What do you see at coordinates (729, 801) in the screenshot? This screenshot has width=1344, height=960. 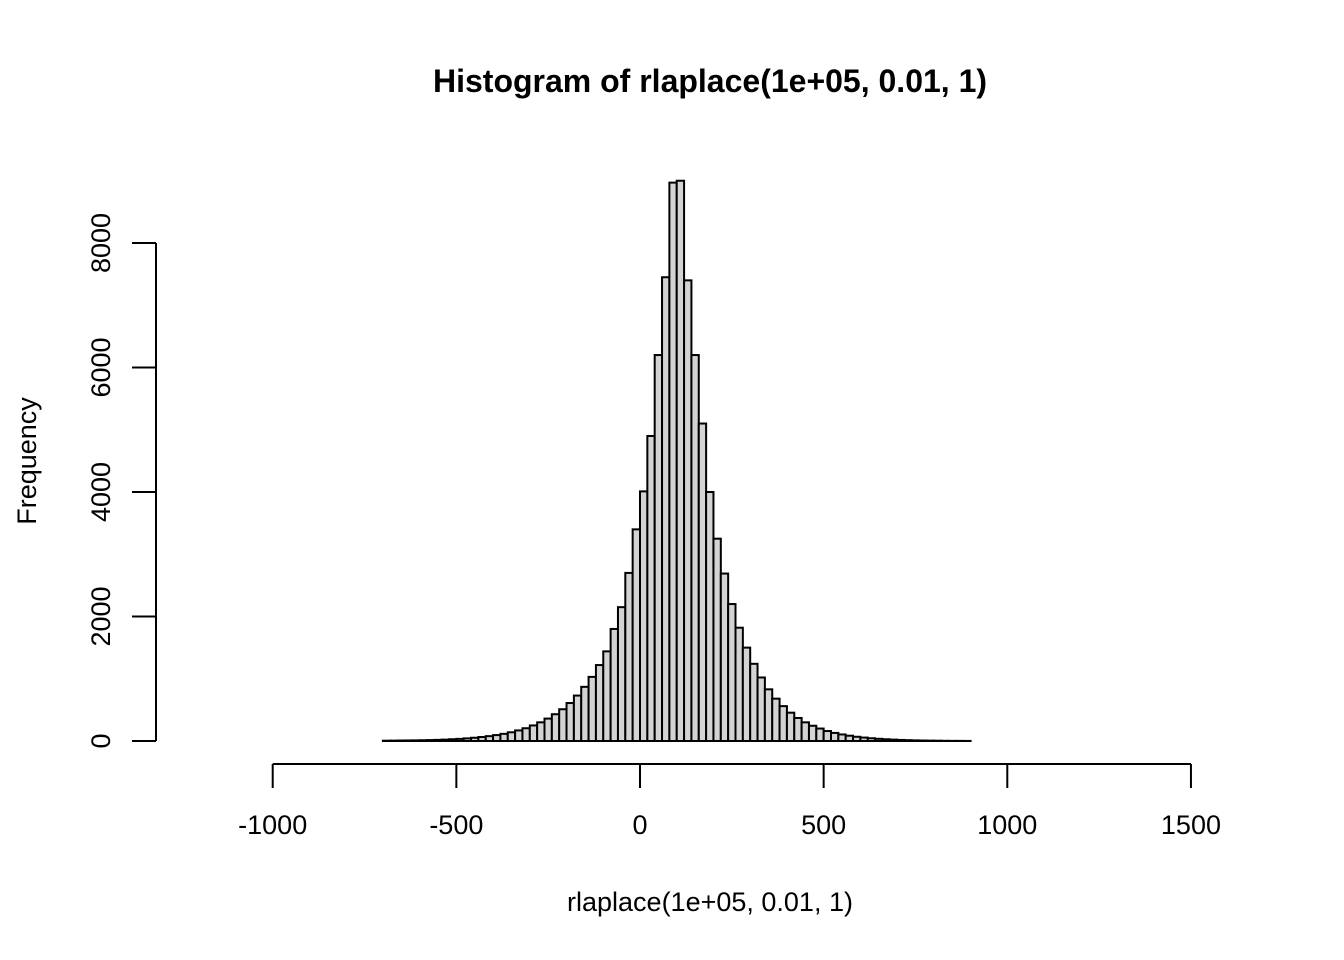 I see `x-axis: -1000 -500 0 500 1000 1500` at bounding box center [729, 801].